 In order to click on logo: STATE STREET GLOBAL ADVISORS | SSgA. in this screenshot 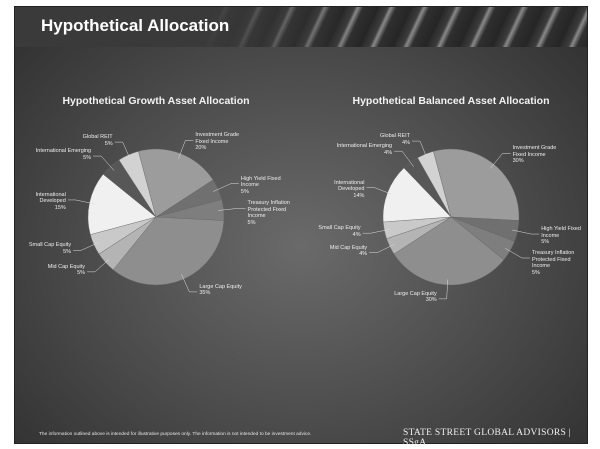, I will do `click(487, 438)`.